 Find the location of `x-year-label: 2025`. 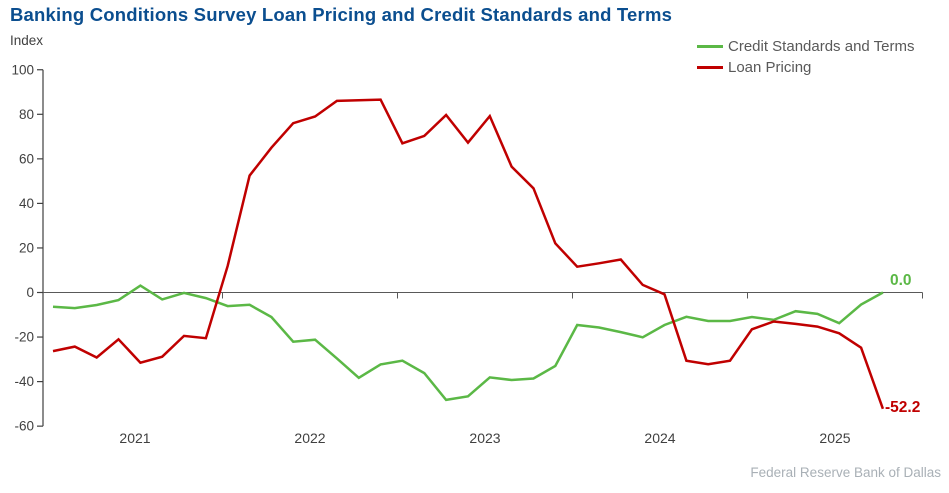

x-year-label: 2025 is located at coordinates (834, 438).